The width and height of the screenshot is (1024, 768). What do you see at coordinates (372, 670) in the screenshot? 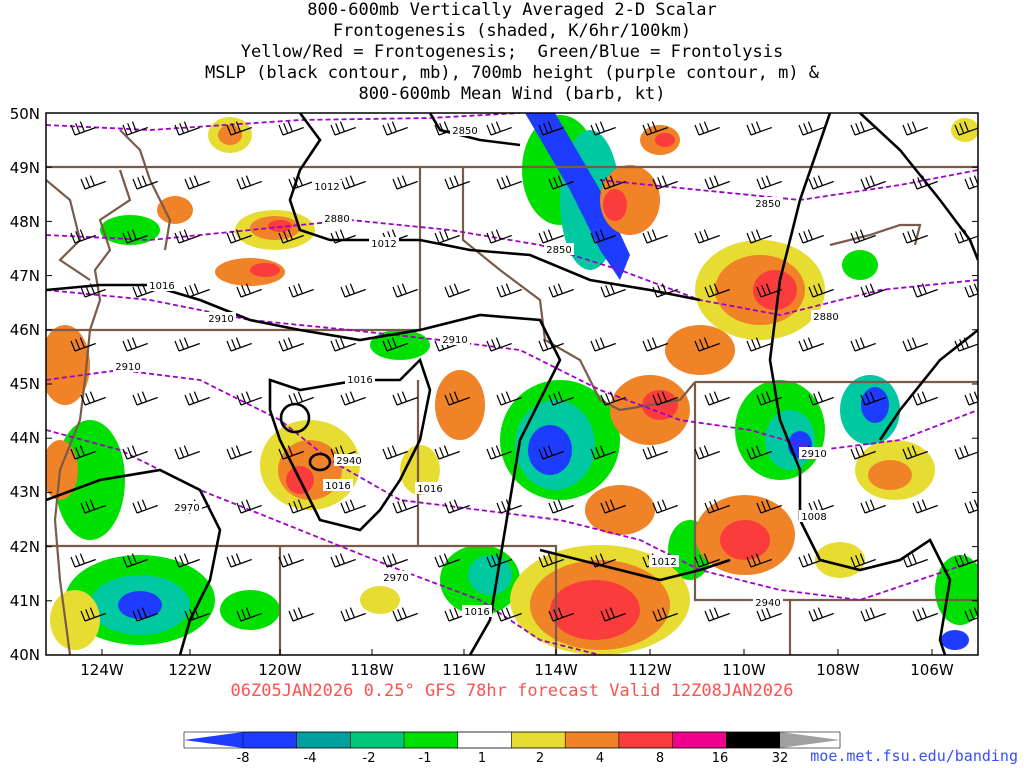
I see `lon-label: 118W` at bounding box center [372, 670].